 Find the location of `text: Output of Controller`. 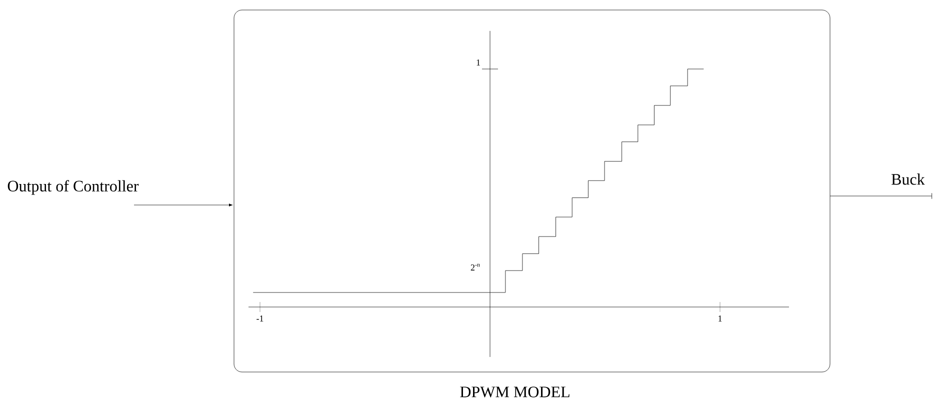

text: Output of Controller is located at coordinates (73, 187).